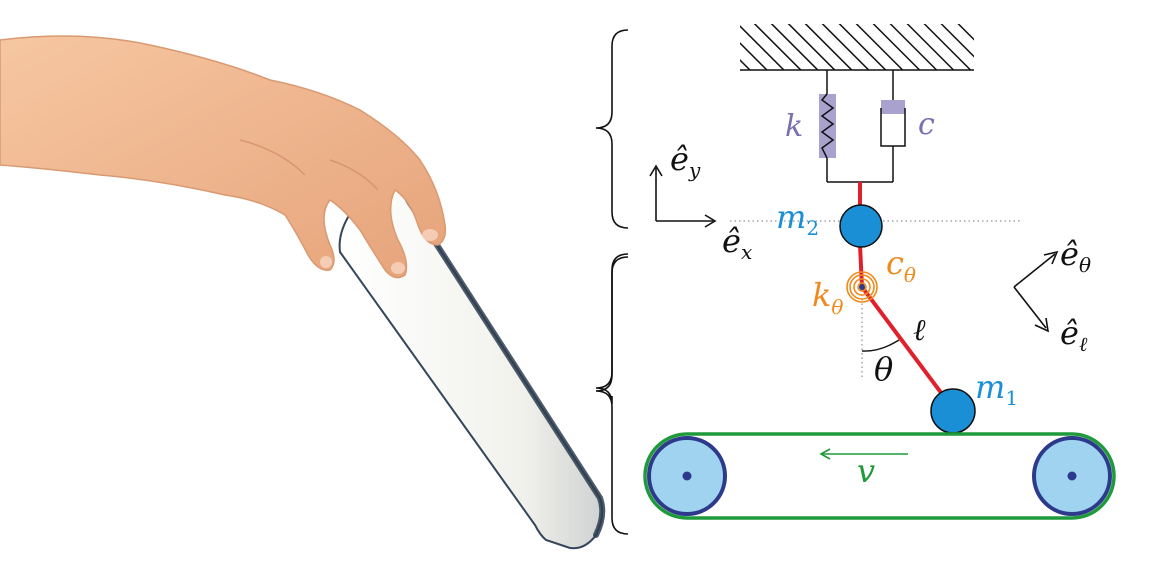  I want to click on e-ell-label: êℓ, so click(1074, 335).